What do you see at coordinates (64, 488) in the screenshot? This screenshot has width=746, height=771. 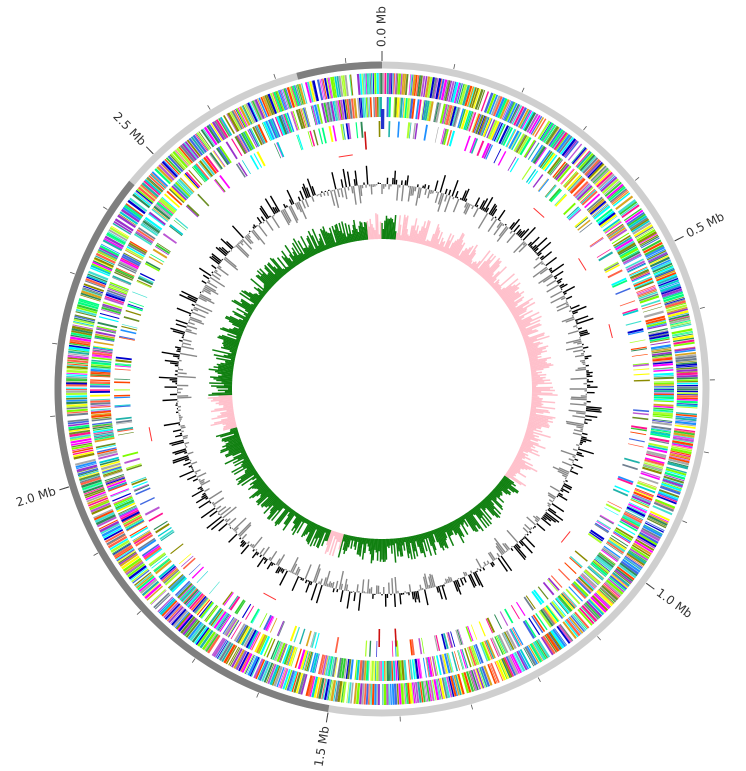 I see `major-tick` at bounding box center [64, 488].